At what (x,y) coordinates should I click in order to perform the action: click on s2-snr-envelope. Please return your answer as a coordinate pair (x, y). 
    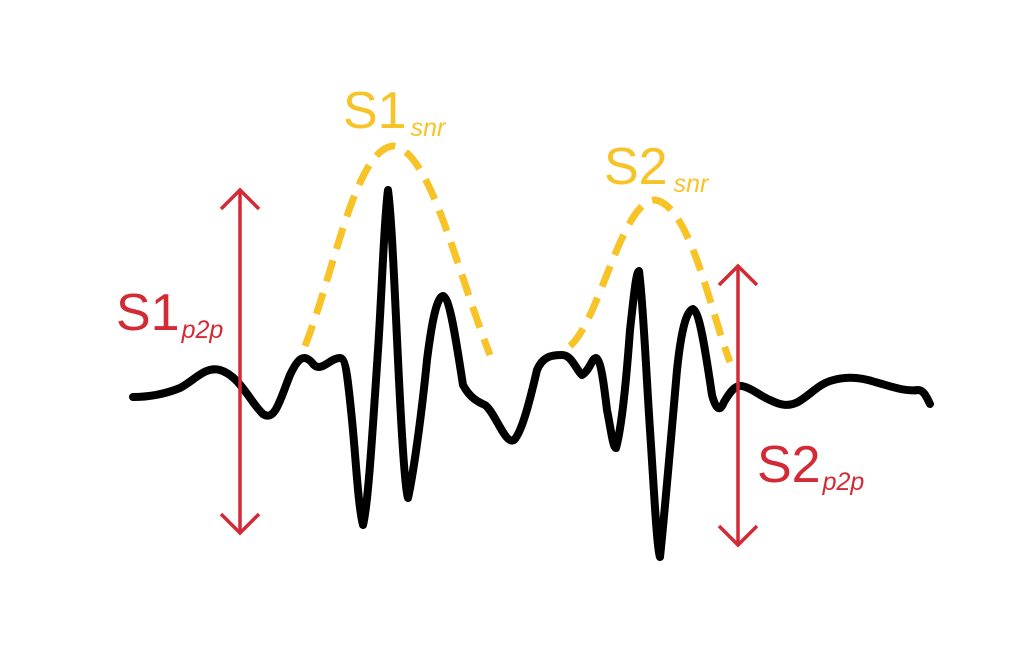
    Looking at the image, I should click on (650, 280).